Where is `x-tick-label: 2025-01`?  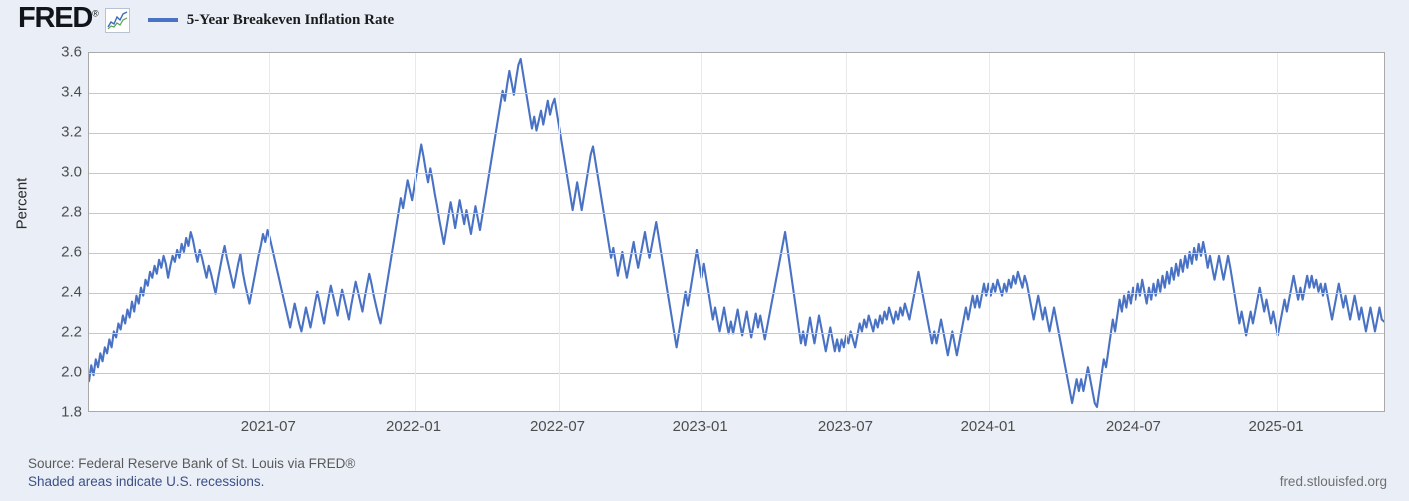 x-tick-label: 2025-01 is located at coordinates (1276, 426).